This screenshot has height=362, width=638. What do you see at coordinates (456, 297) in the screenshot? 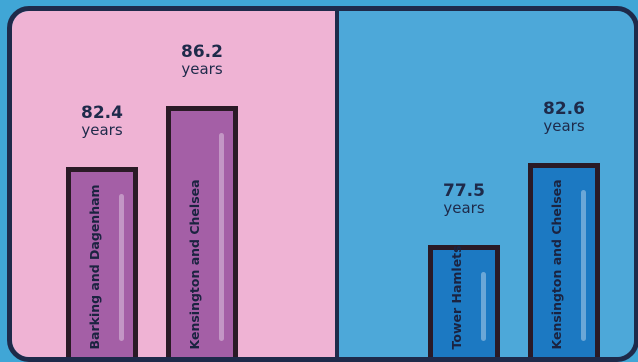
I see `bar-category-label: Tower Hamlets` at bounding box center [456, 297].